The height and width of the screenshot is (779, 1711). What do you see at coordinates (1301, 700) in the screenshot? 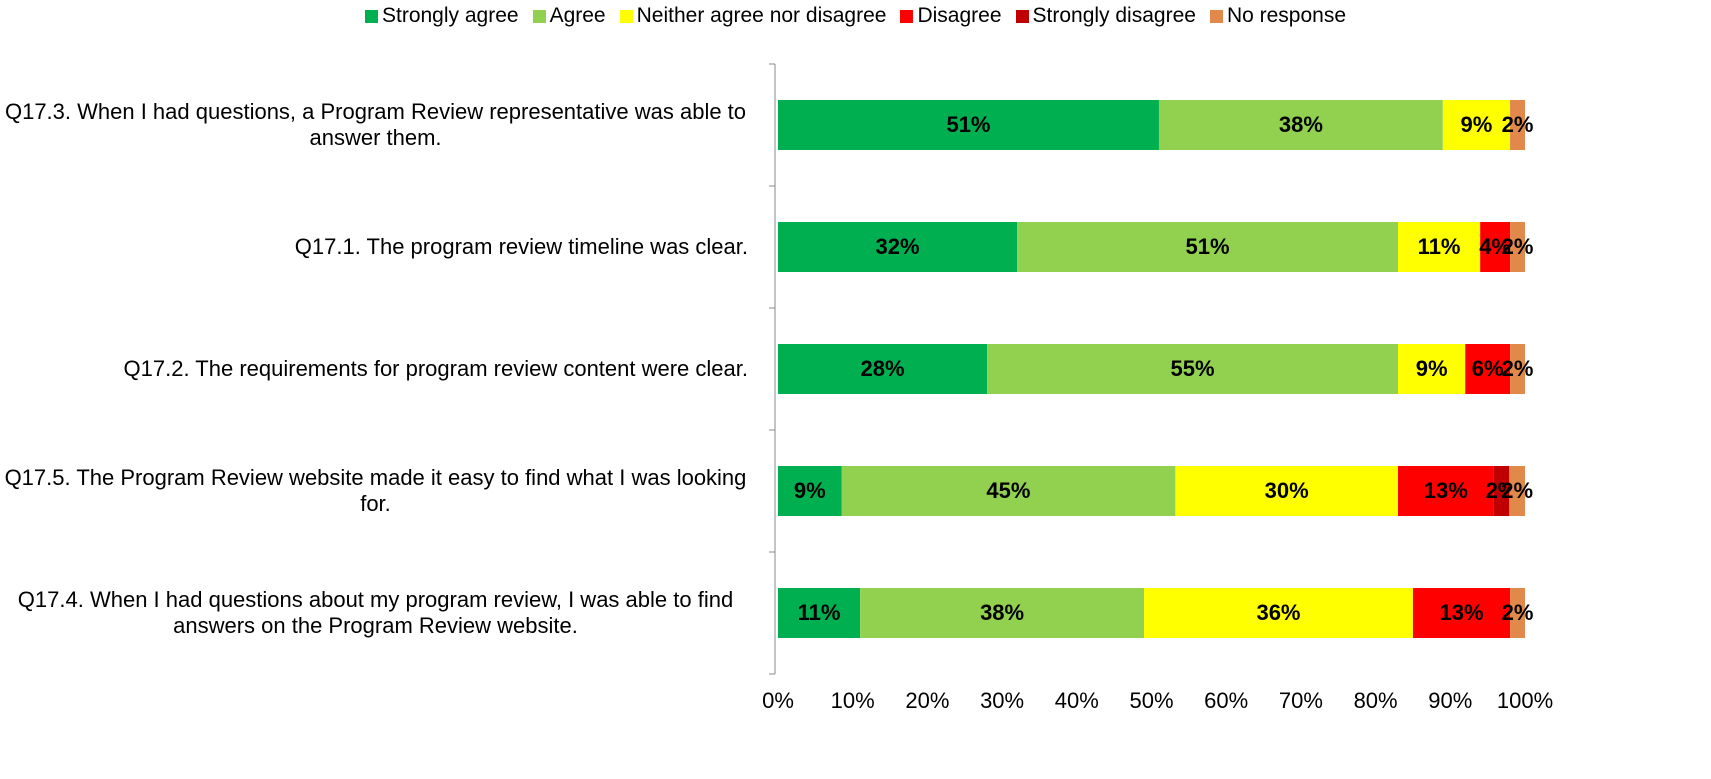
I see `x-tick-label: 70%` at bounding box center [1301, 700].